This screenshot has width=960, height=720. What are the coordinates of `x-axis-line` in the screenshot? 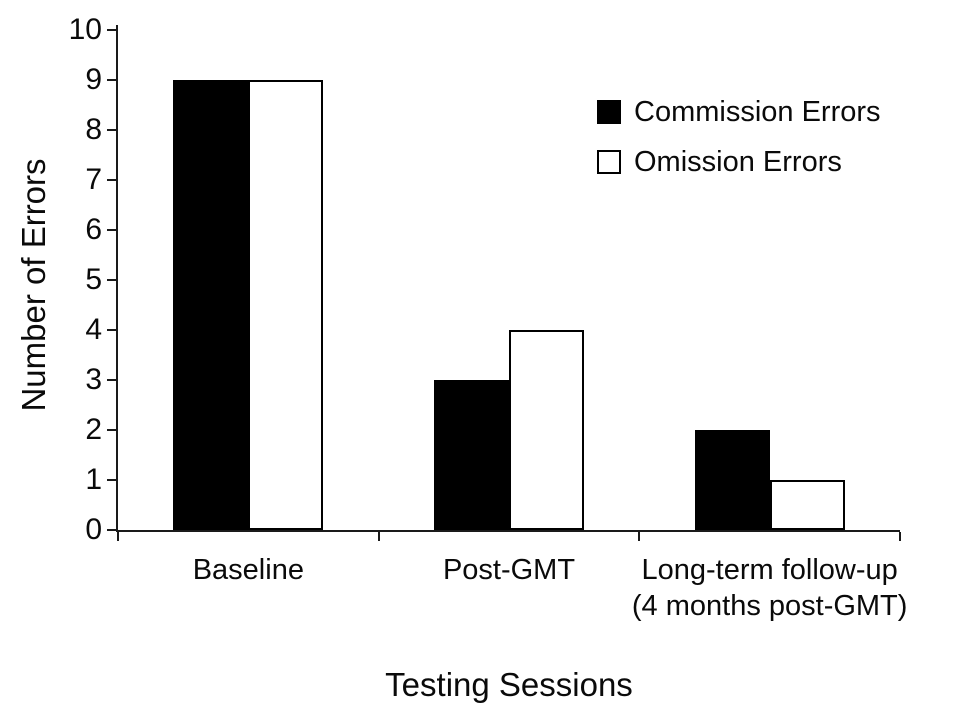 It's located at (508, 531).